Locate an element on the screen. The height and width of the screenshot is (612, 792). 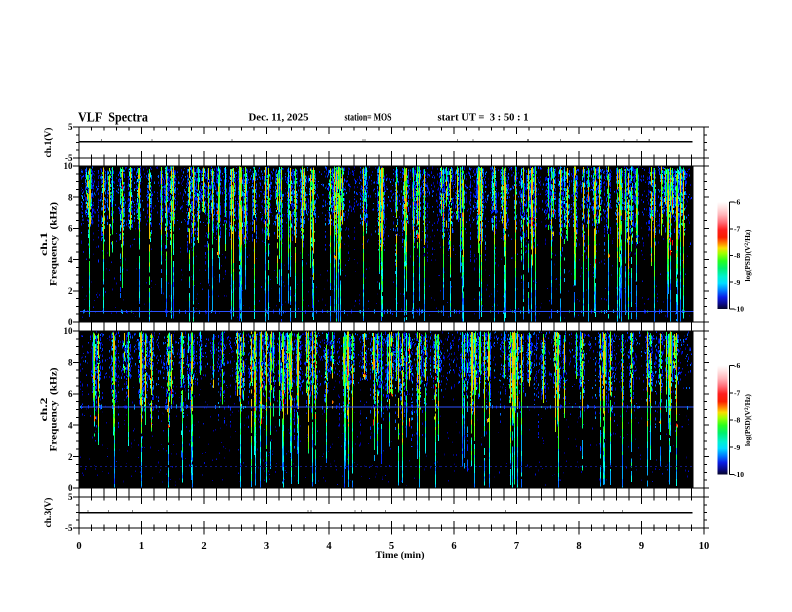
svg-text: 1 is located at coordinates (141, 546).